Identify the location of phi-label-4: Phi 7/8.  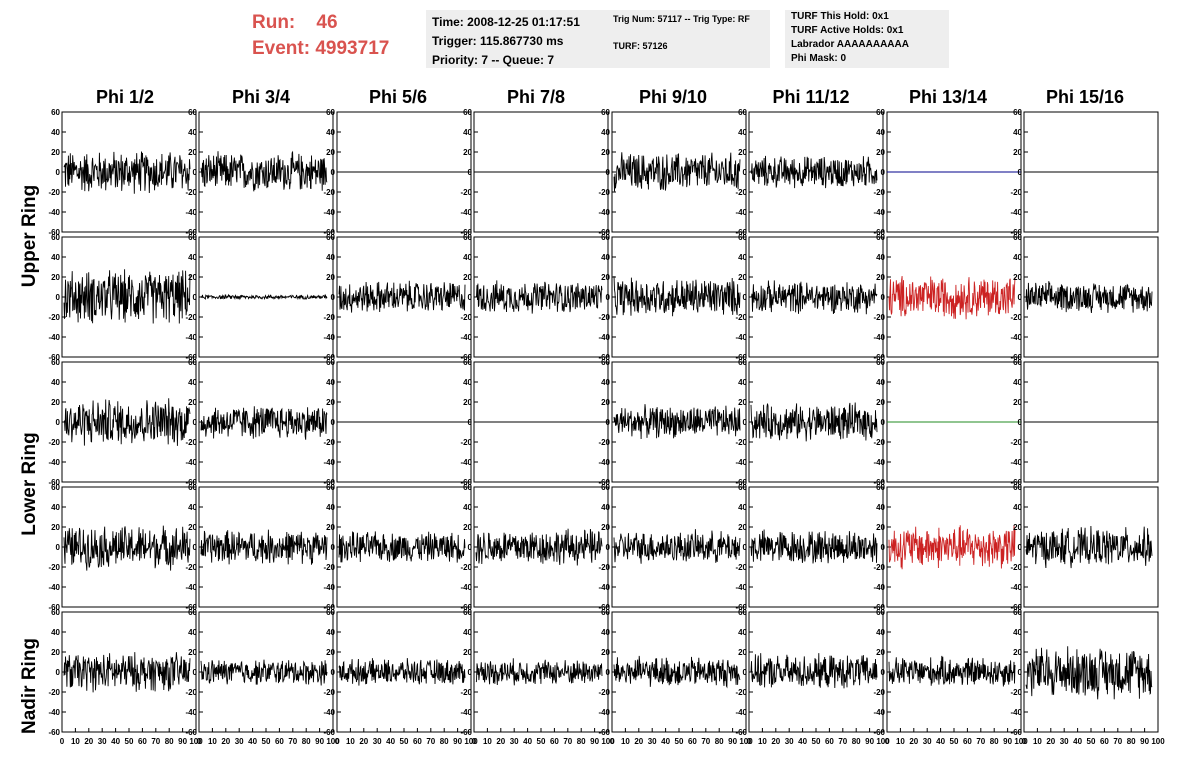
(536, 97).